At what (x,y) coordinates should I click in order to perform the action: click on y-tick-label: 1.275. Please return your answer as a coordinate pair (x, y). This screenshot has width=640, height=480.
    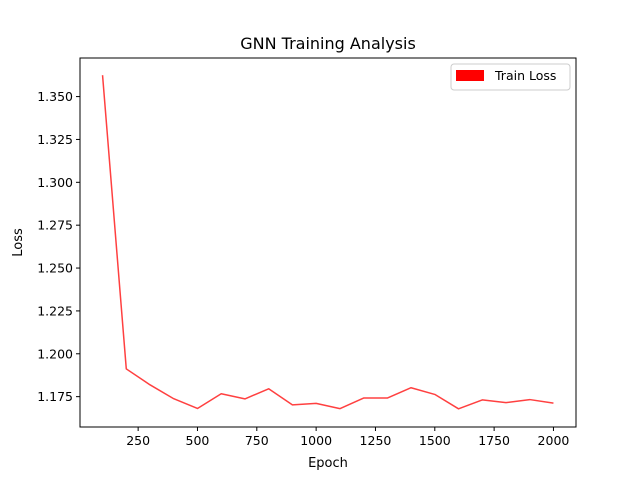
    Looking at the image, I should click on (55, 225).